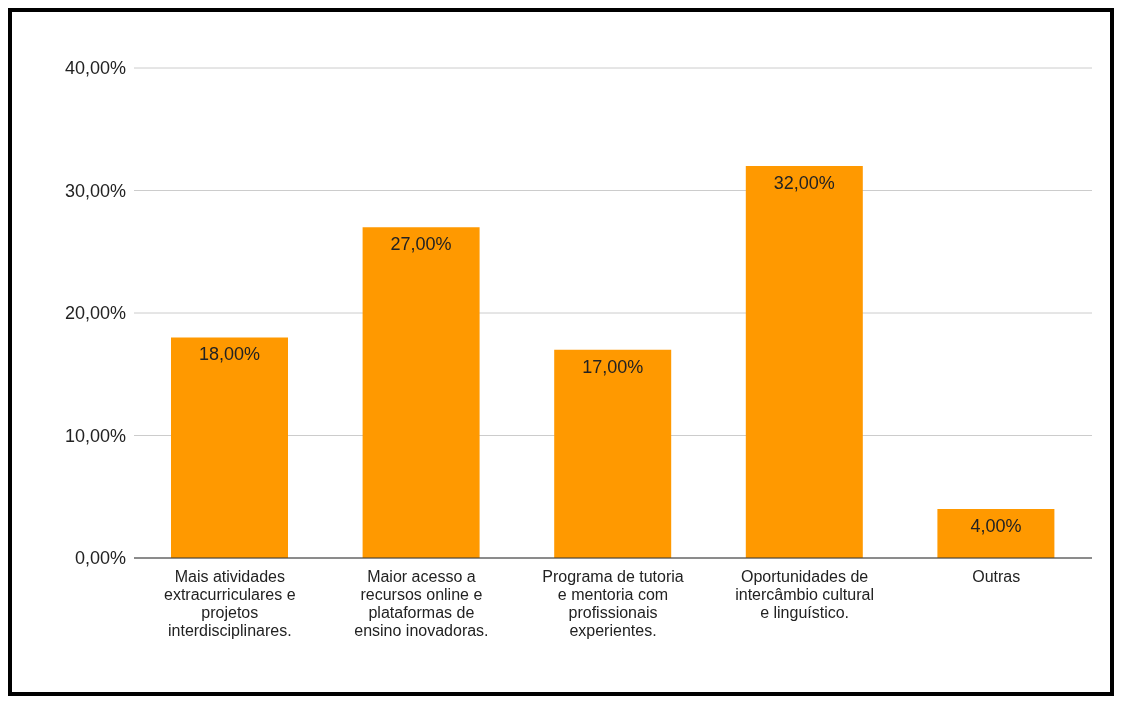  Describe the element at coordinates (996, 576) in the screenshot. I see `x-tick-label: Outras` at that location.